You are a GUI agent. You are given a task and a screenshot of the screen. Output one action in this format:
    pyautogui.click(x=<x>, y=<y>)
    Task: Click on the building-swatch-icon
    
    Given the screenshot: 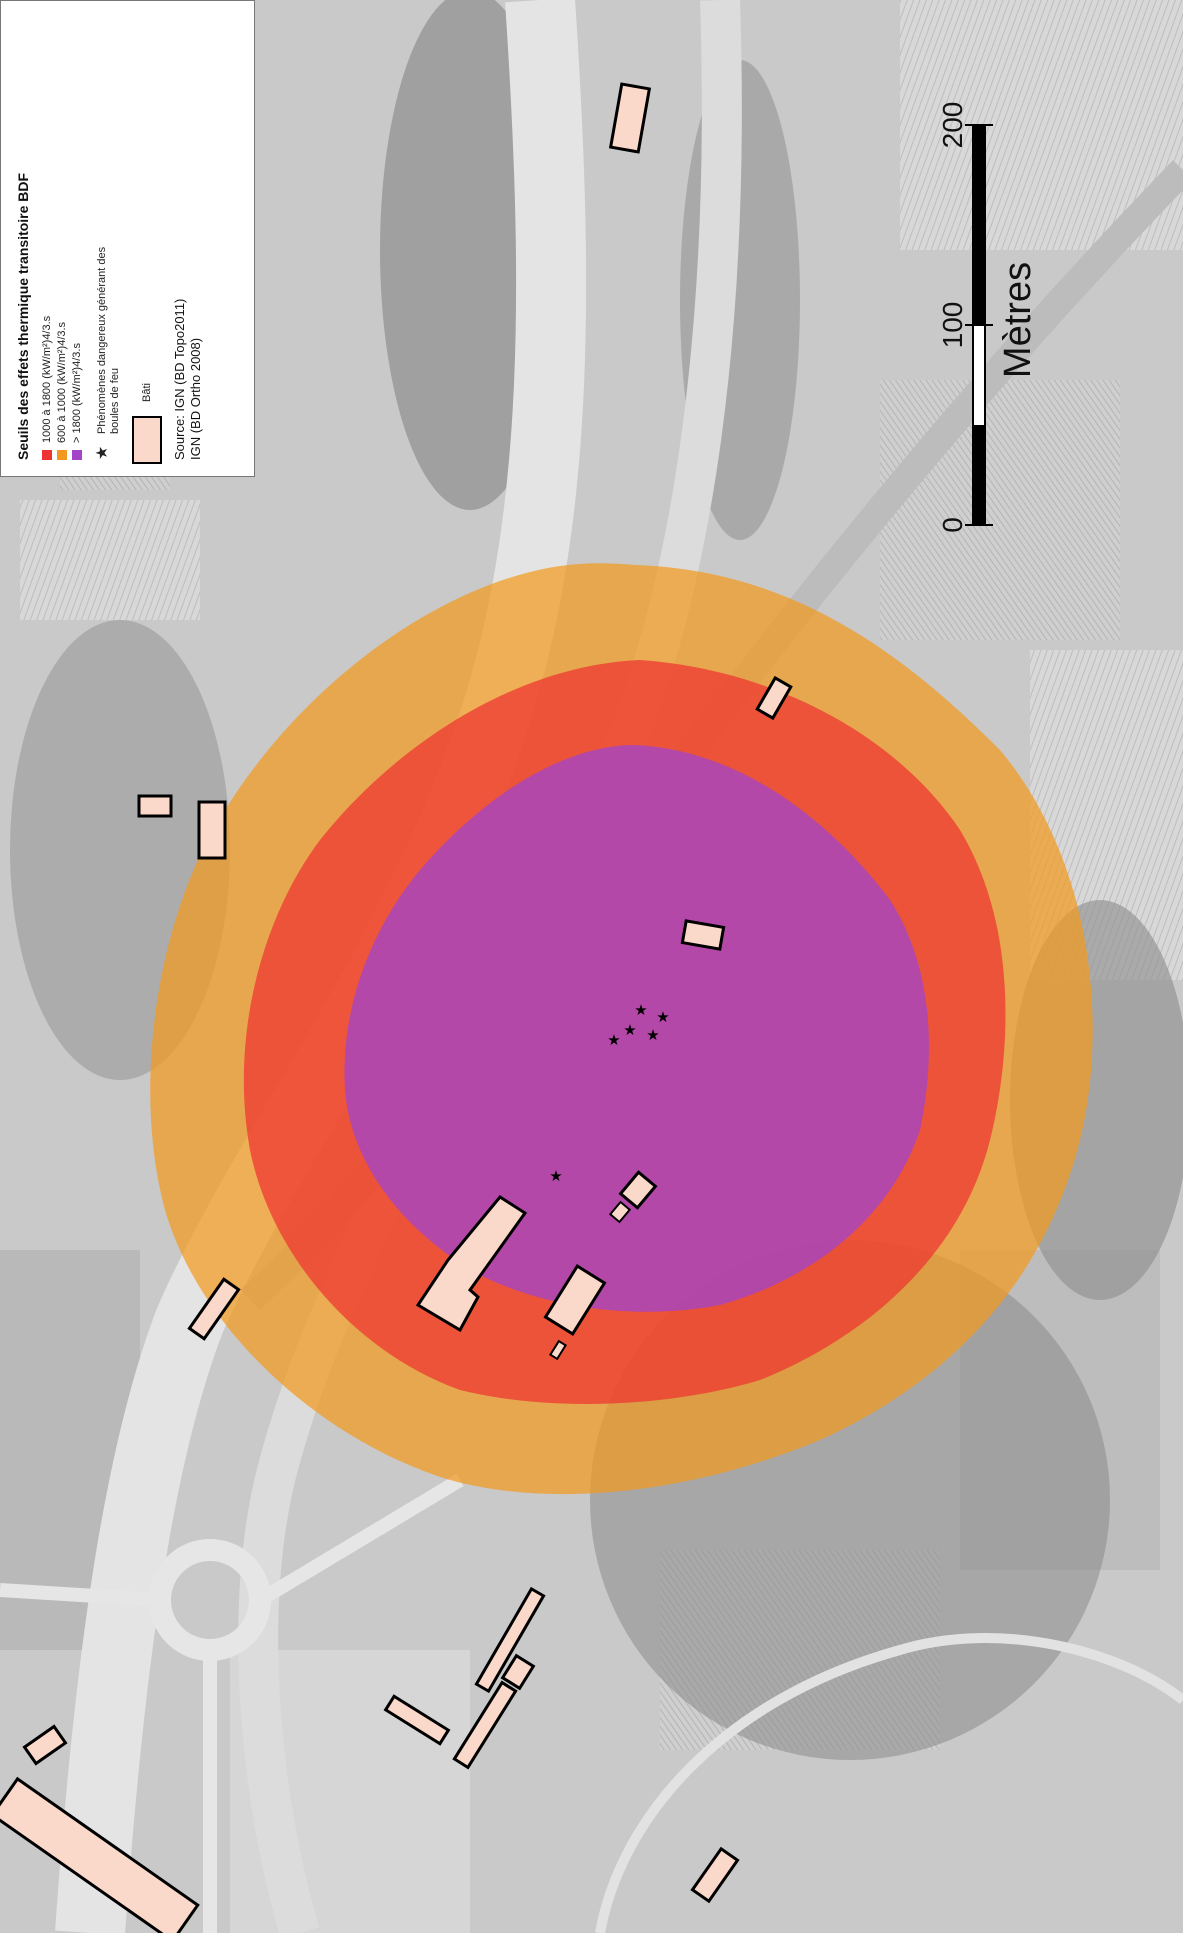 What is the action you would take?
    pyautogui.click(x=147, y=440)
    